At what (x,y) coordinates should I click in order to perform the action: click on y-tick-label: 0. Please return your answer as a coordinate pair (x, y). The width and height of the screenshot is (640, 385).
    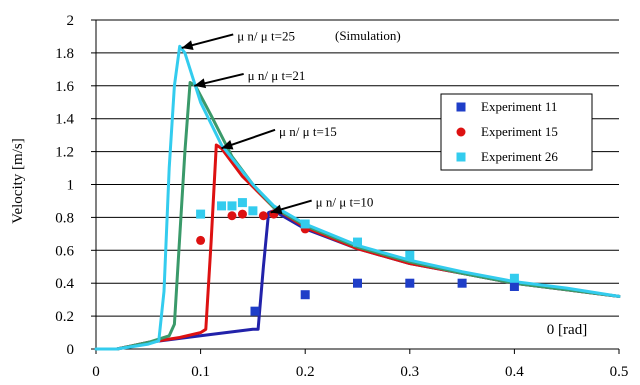
    Looking at the image, I should click on (71, 350).